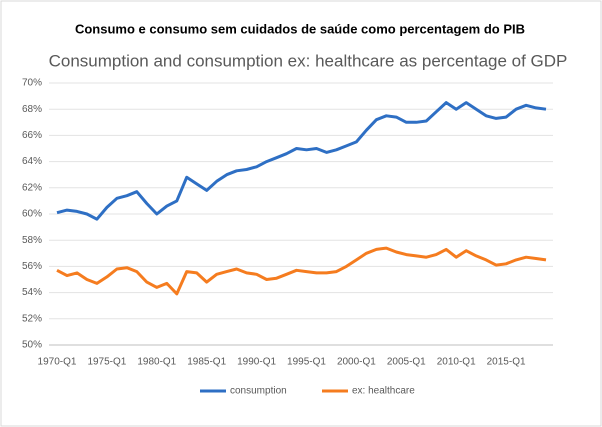 Image resolution: width=602 pixels, height=427 pixels. I want to click on y-tick-label: 64%, so click(32, 161).